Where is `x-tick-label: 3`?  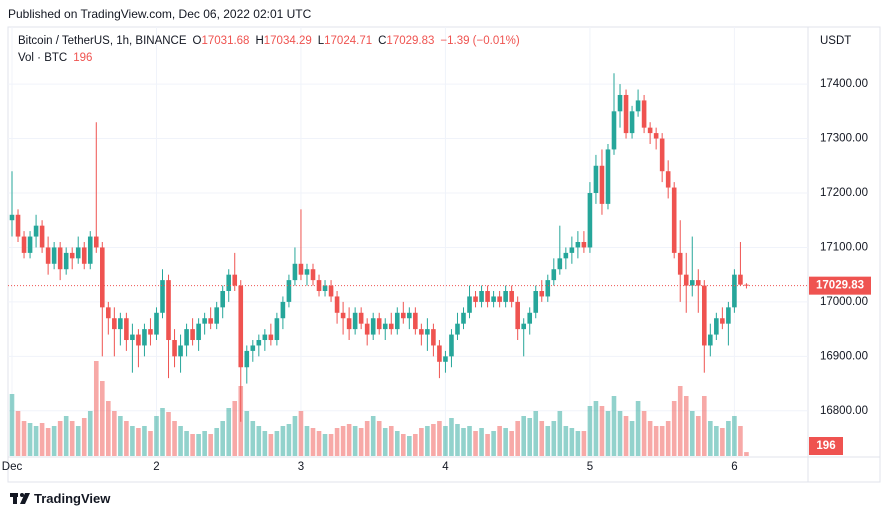
x-tick-label: 3 is located at coordinates (301, 467).